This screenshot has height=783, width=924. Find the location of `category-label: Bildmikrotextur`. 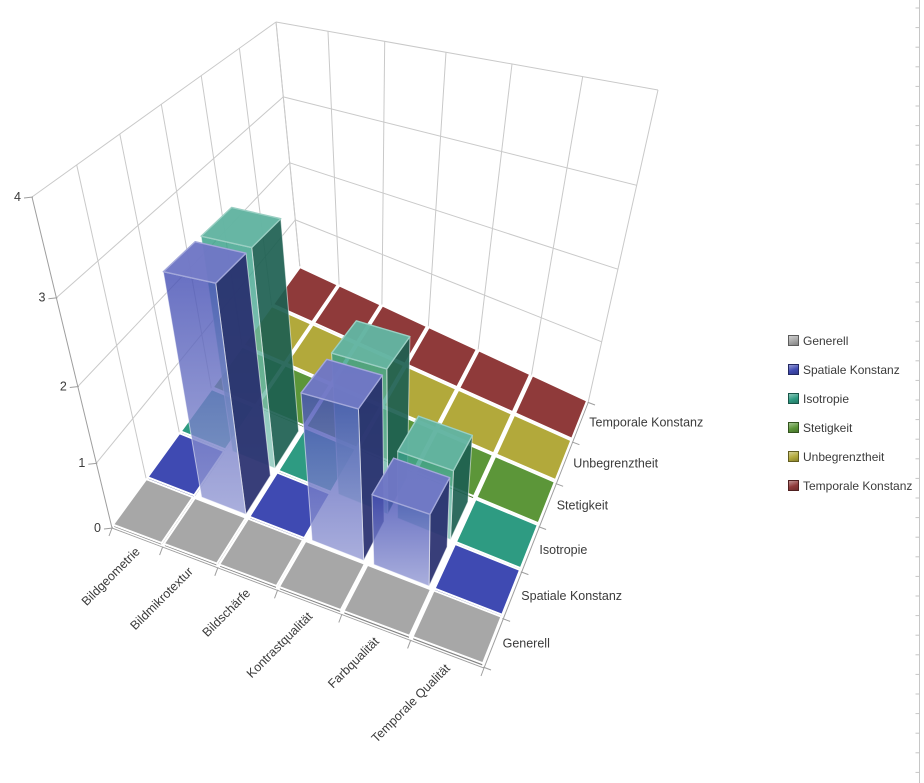

category-label: Bildmikrotextur is located at coordinates (161, 598).